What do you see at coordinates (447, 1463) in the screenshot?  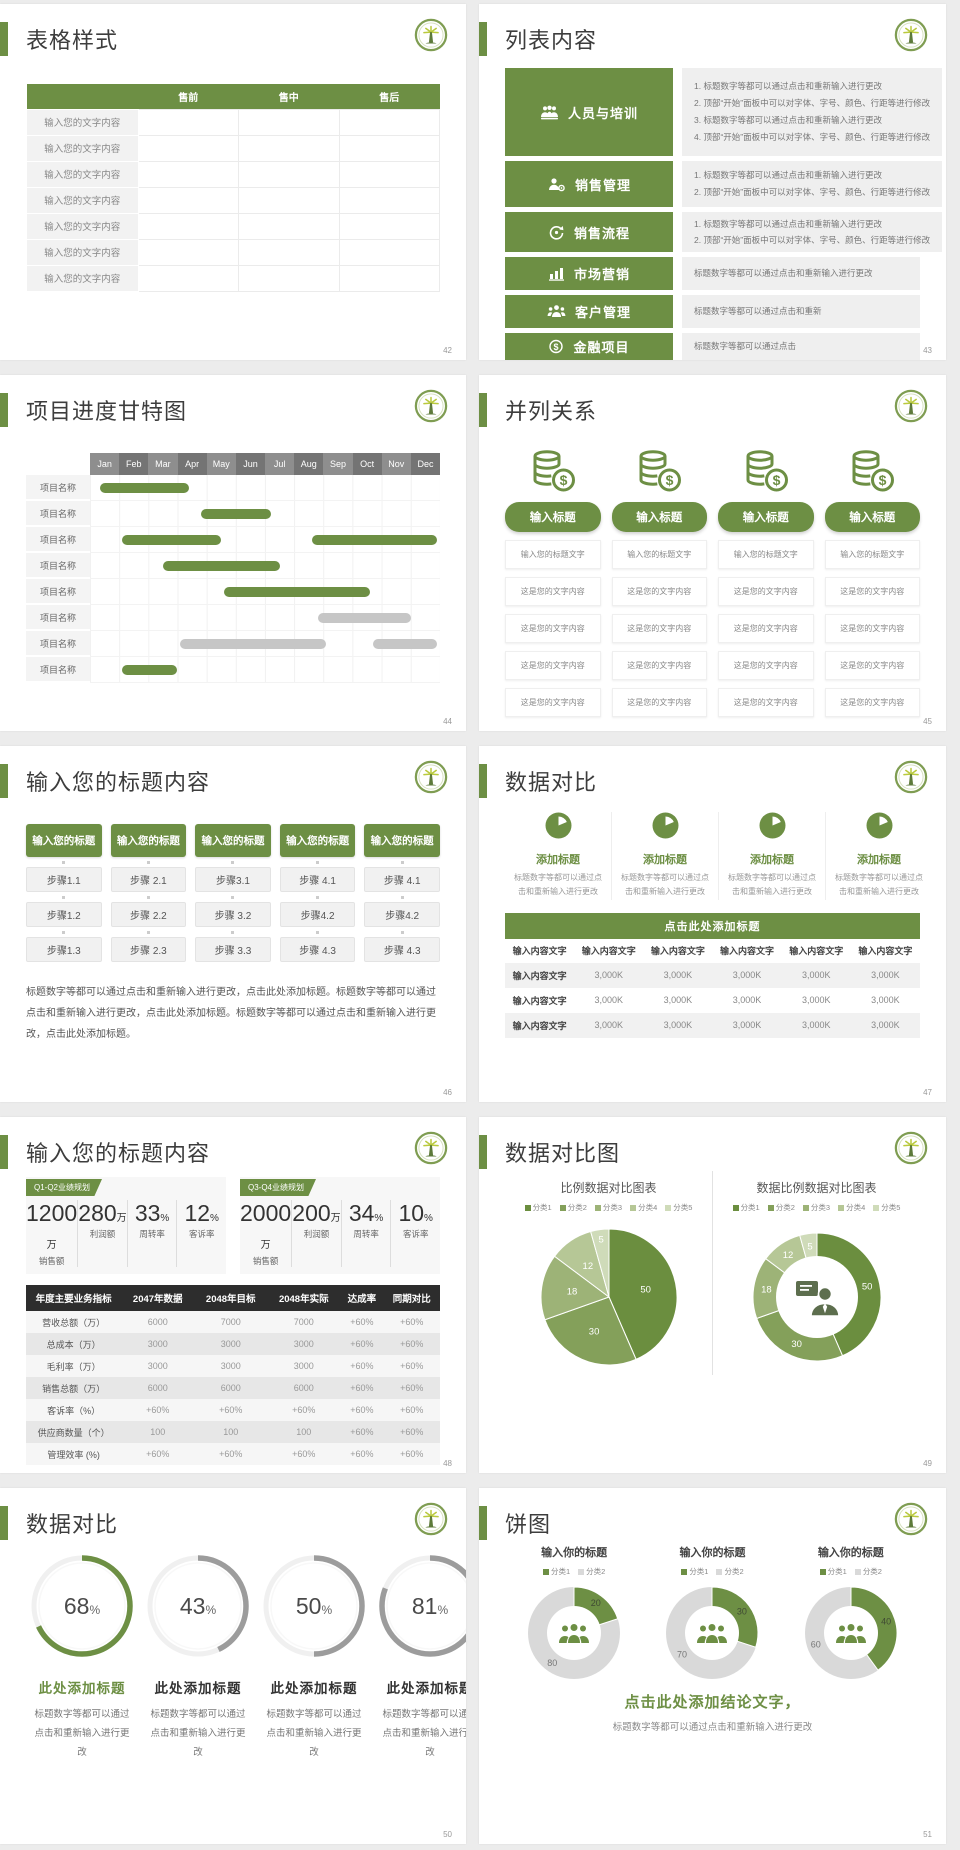 I see `page-number: 48` at bounding box center [447, 1463].